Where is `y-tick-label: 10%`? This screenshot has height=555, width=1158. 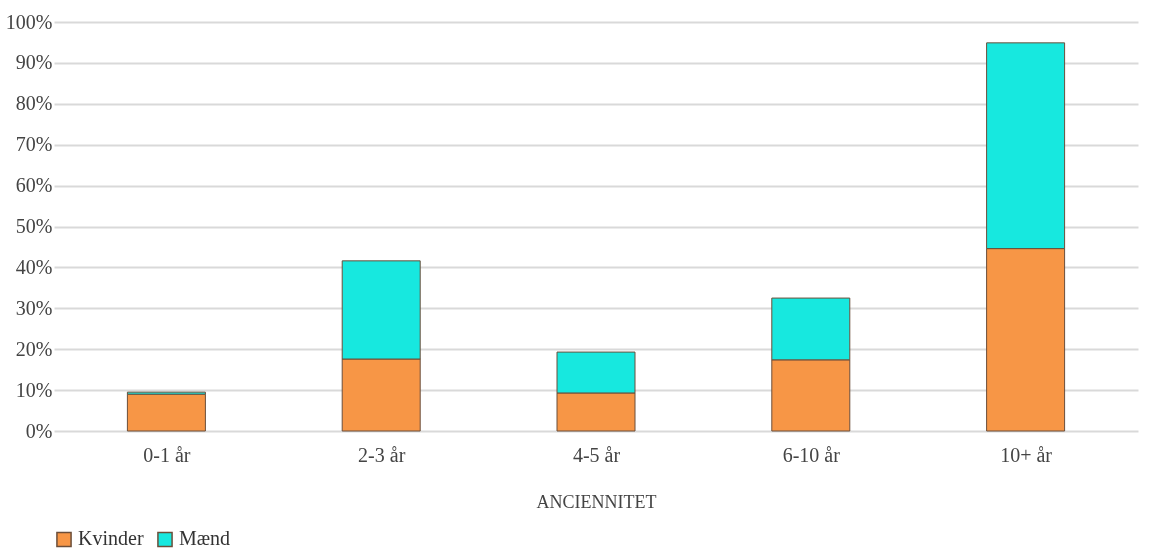
y-tick-label: 10% is located at coordinates (34, 389).